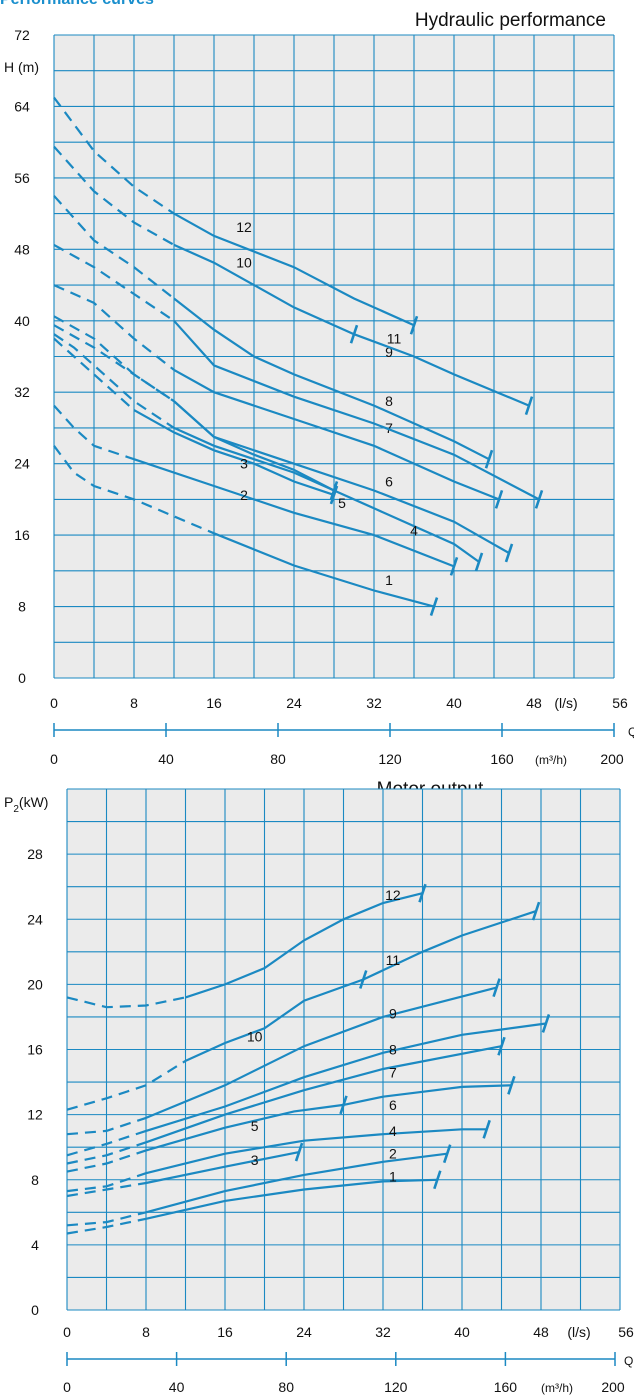  Describe the element at coordinates (22, 392) in the screenshot. I see `y-tick-label: 32` at that location.